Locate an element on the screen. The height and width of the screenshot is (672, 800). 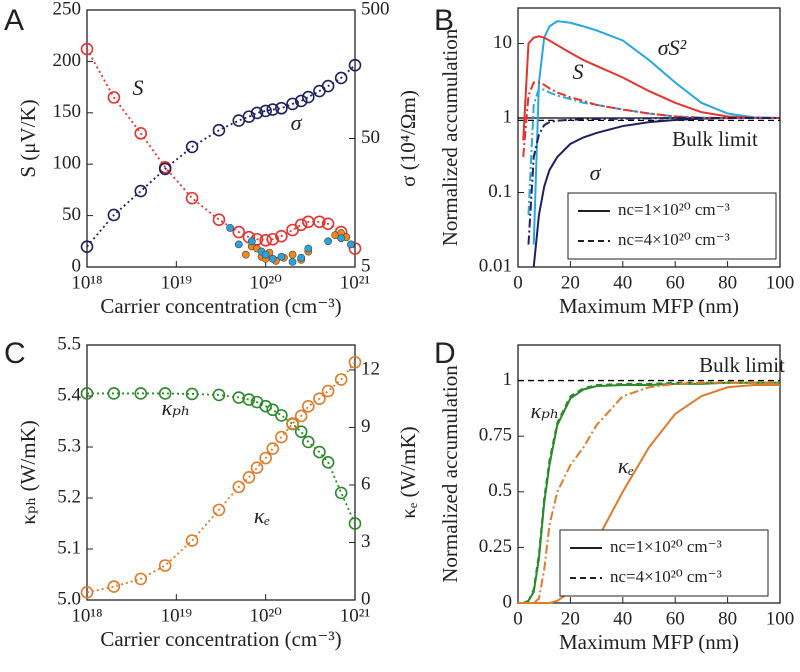
y-axis-label: Normalized accumulation is located at coordinates (450, 137).